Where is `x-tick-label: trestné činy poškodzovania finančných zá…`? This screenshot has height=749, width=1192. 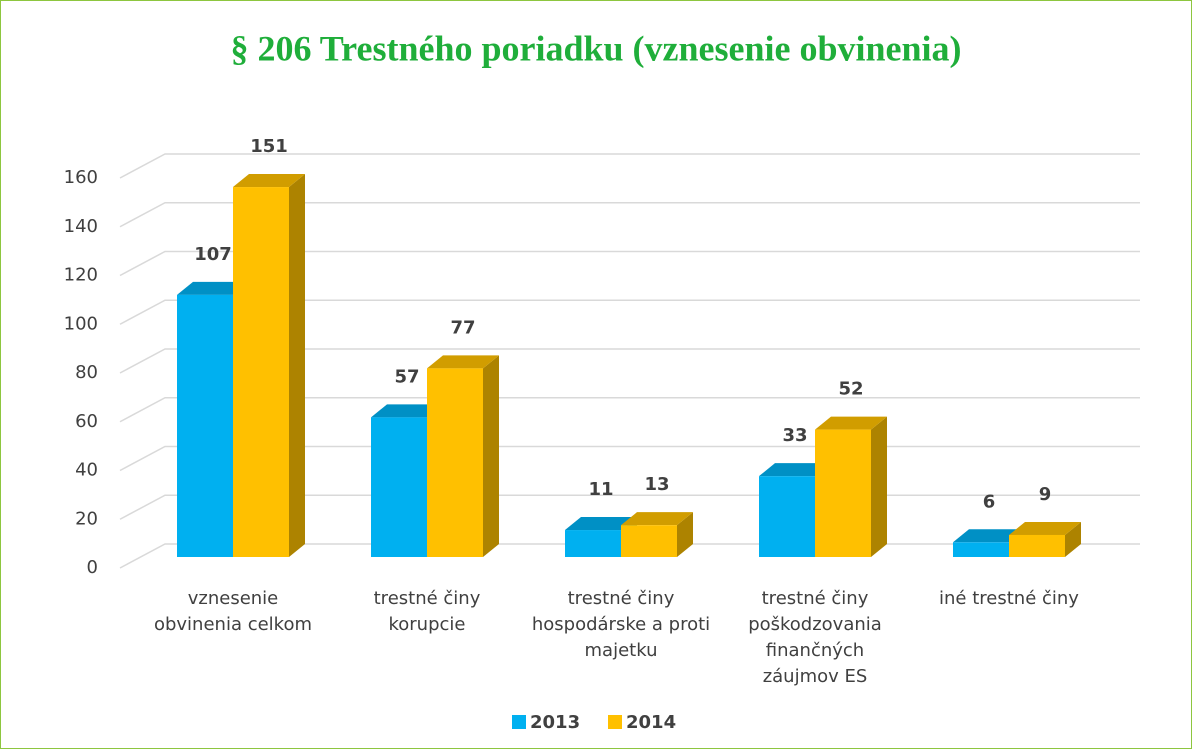 x-tick-label: trestné činy poškodzovania finančných zá… is located at coordinates (815, 637).